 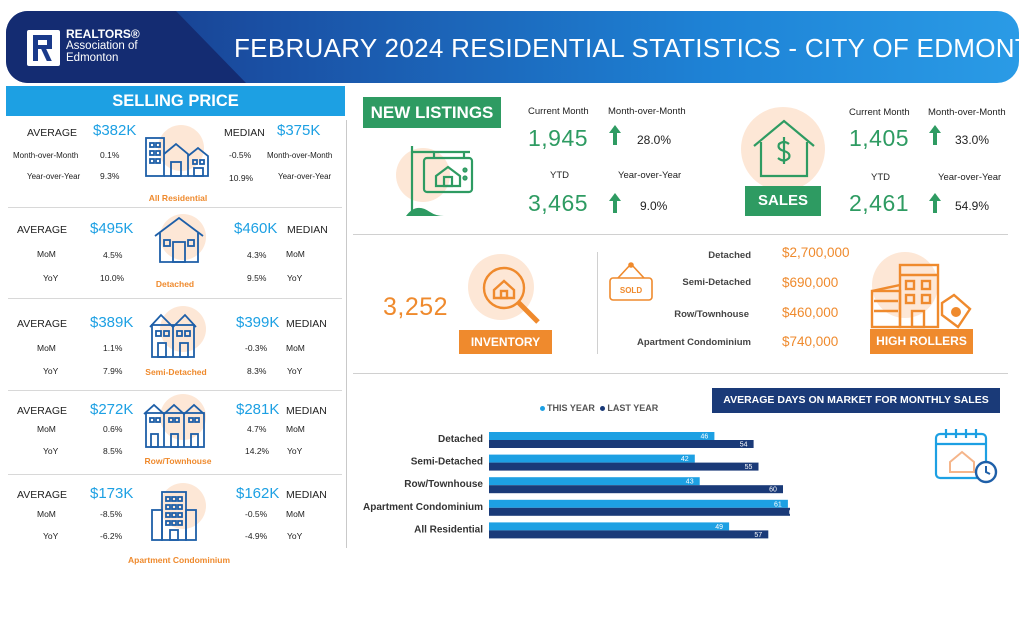 I want to click on house-dollar-icon, so click(x=784, y=148).